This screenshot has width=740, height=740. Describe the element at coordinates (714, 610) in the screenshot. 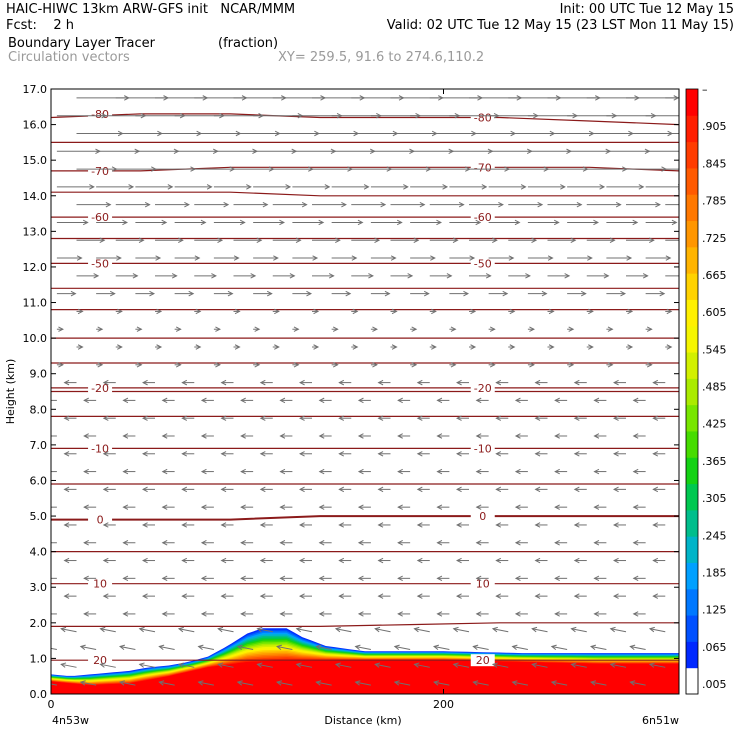

I see `colorbar-label: .125` at that location.